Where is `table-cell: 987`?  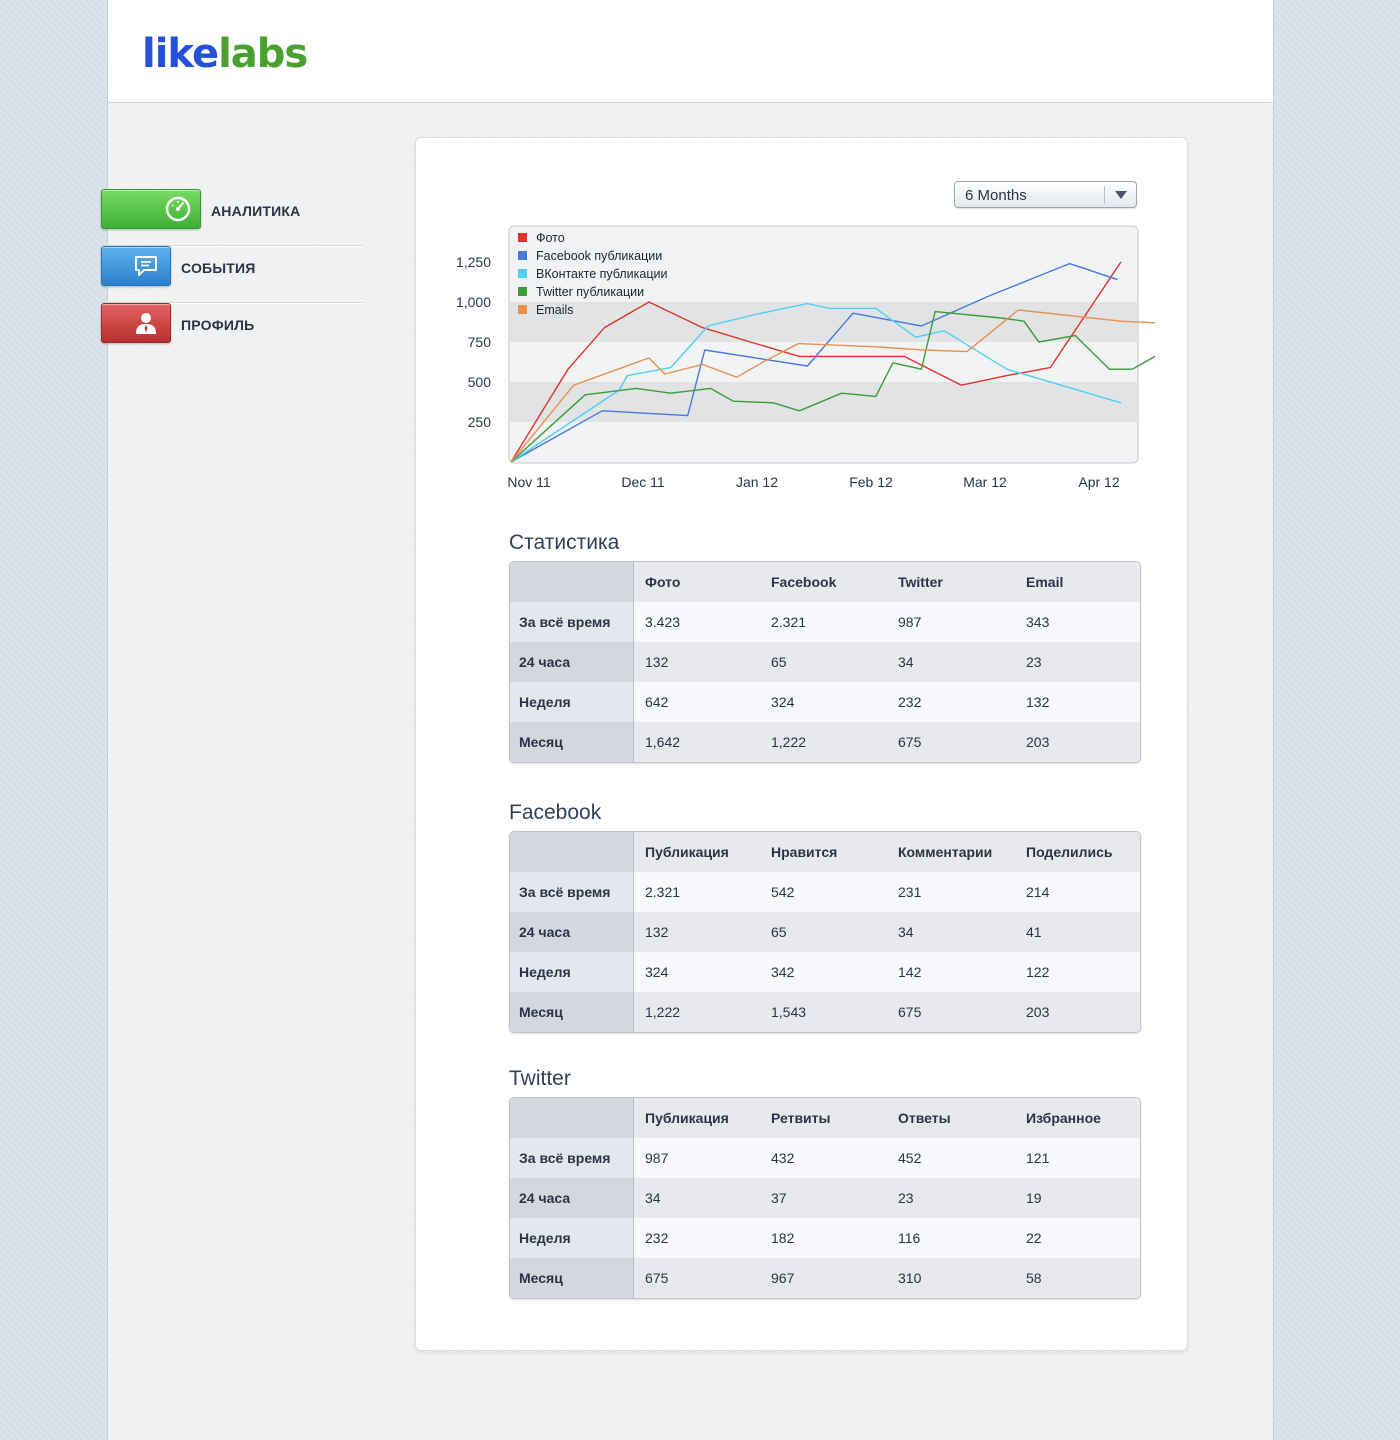 table-cell: 987 is located at coordinates (910, 622).